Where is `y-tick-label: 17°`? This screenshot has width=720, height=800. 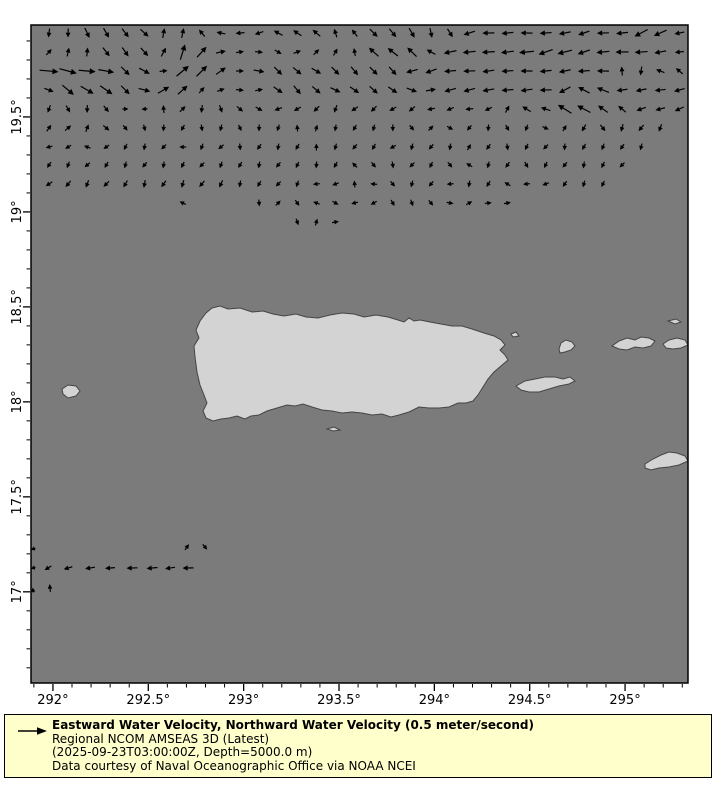
y-tick-label: 17° is located at coordinates (17, 591).